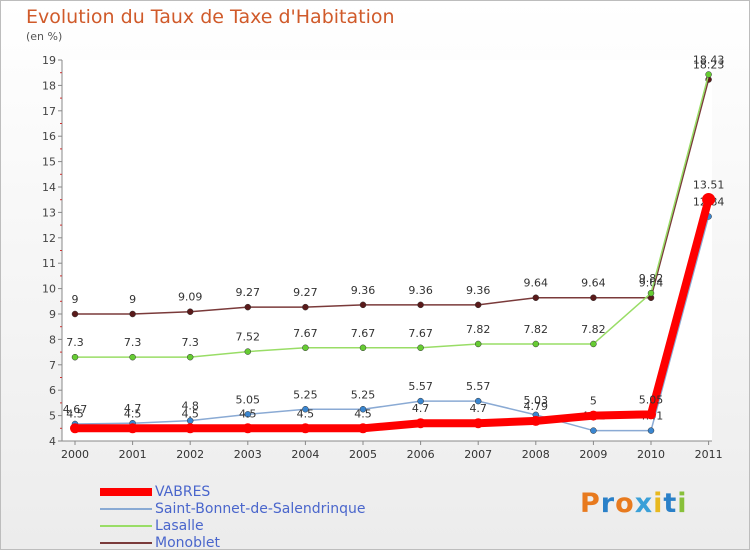 The height and width of the screenshot is (552, 750). Describe the element at coordinates (49, 263) in the screenshot. I see `y-tick-label: 11` at that location.